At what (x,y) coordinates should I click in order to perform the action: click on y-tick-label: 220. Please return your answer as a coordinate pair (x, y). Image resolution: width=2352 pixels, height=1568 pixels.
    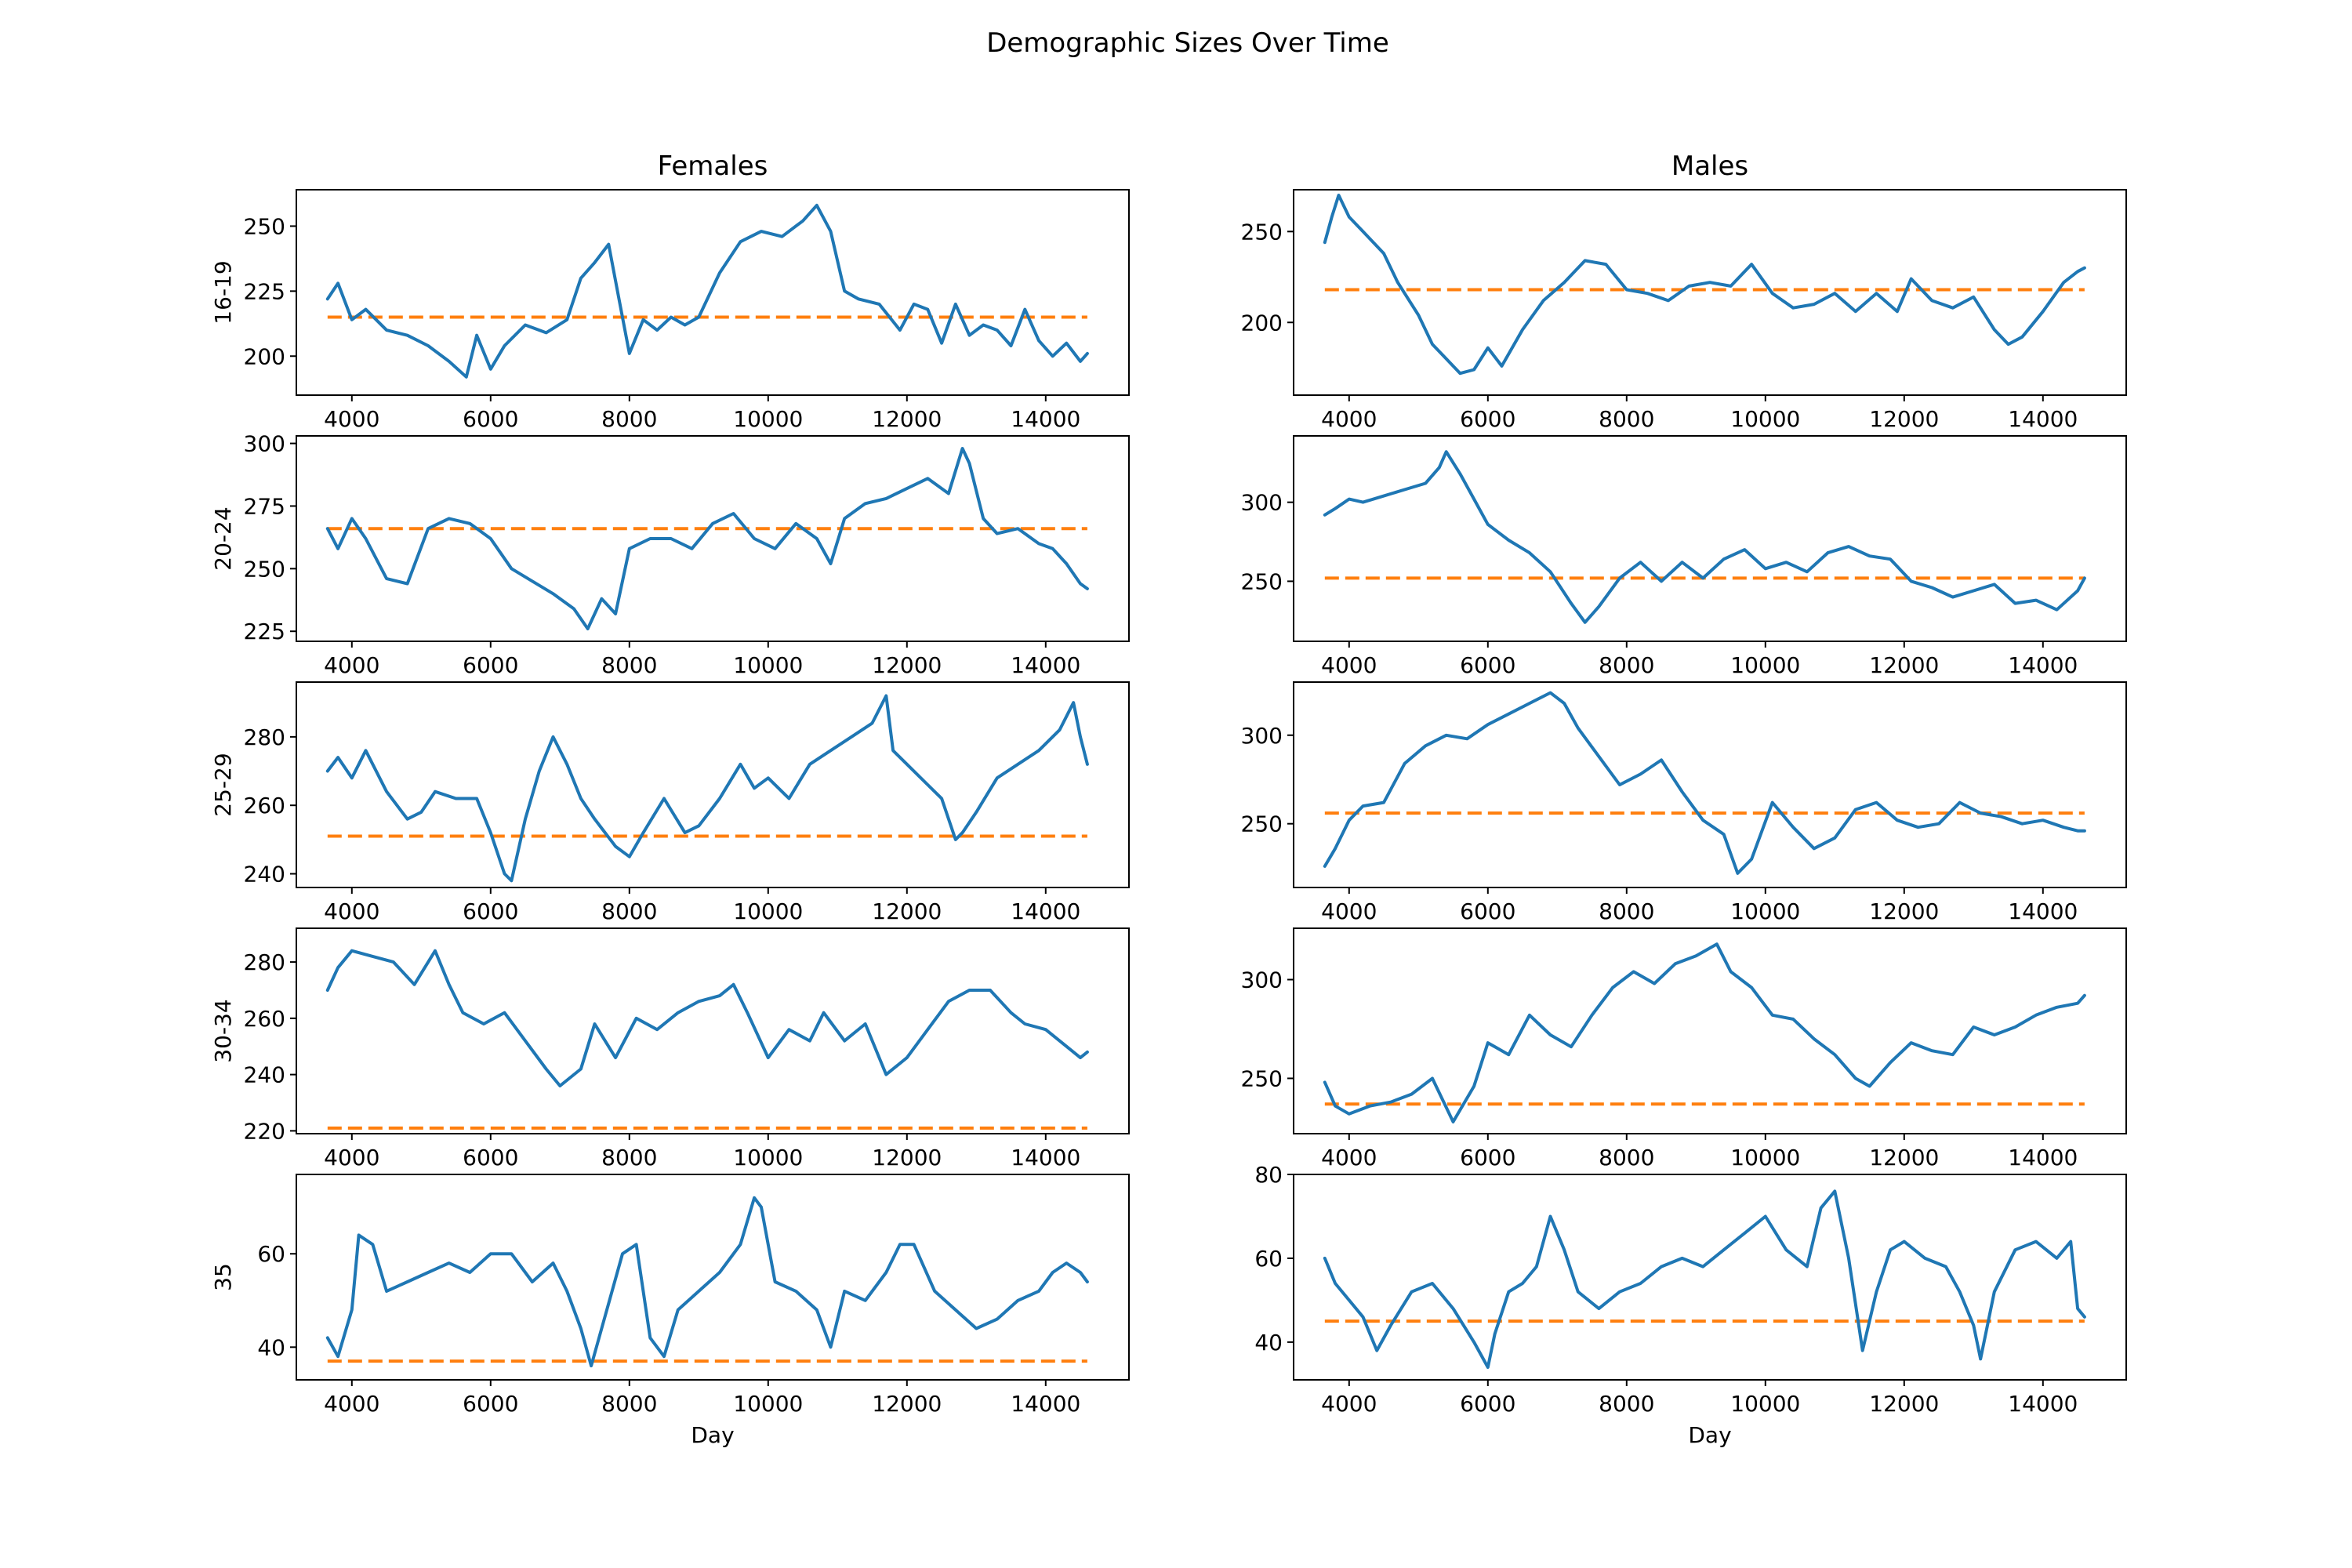
    Looking at the image, I should click on (264, 1131).